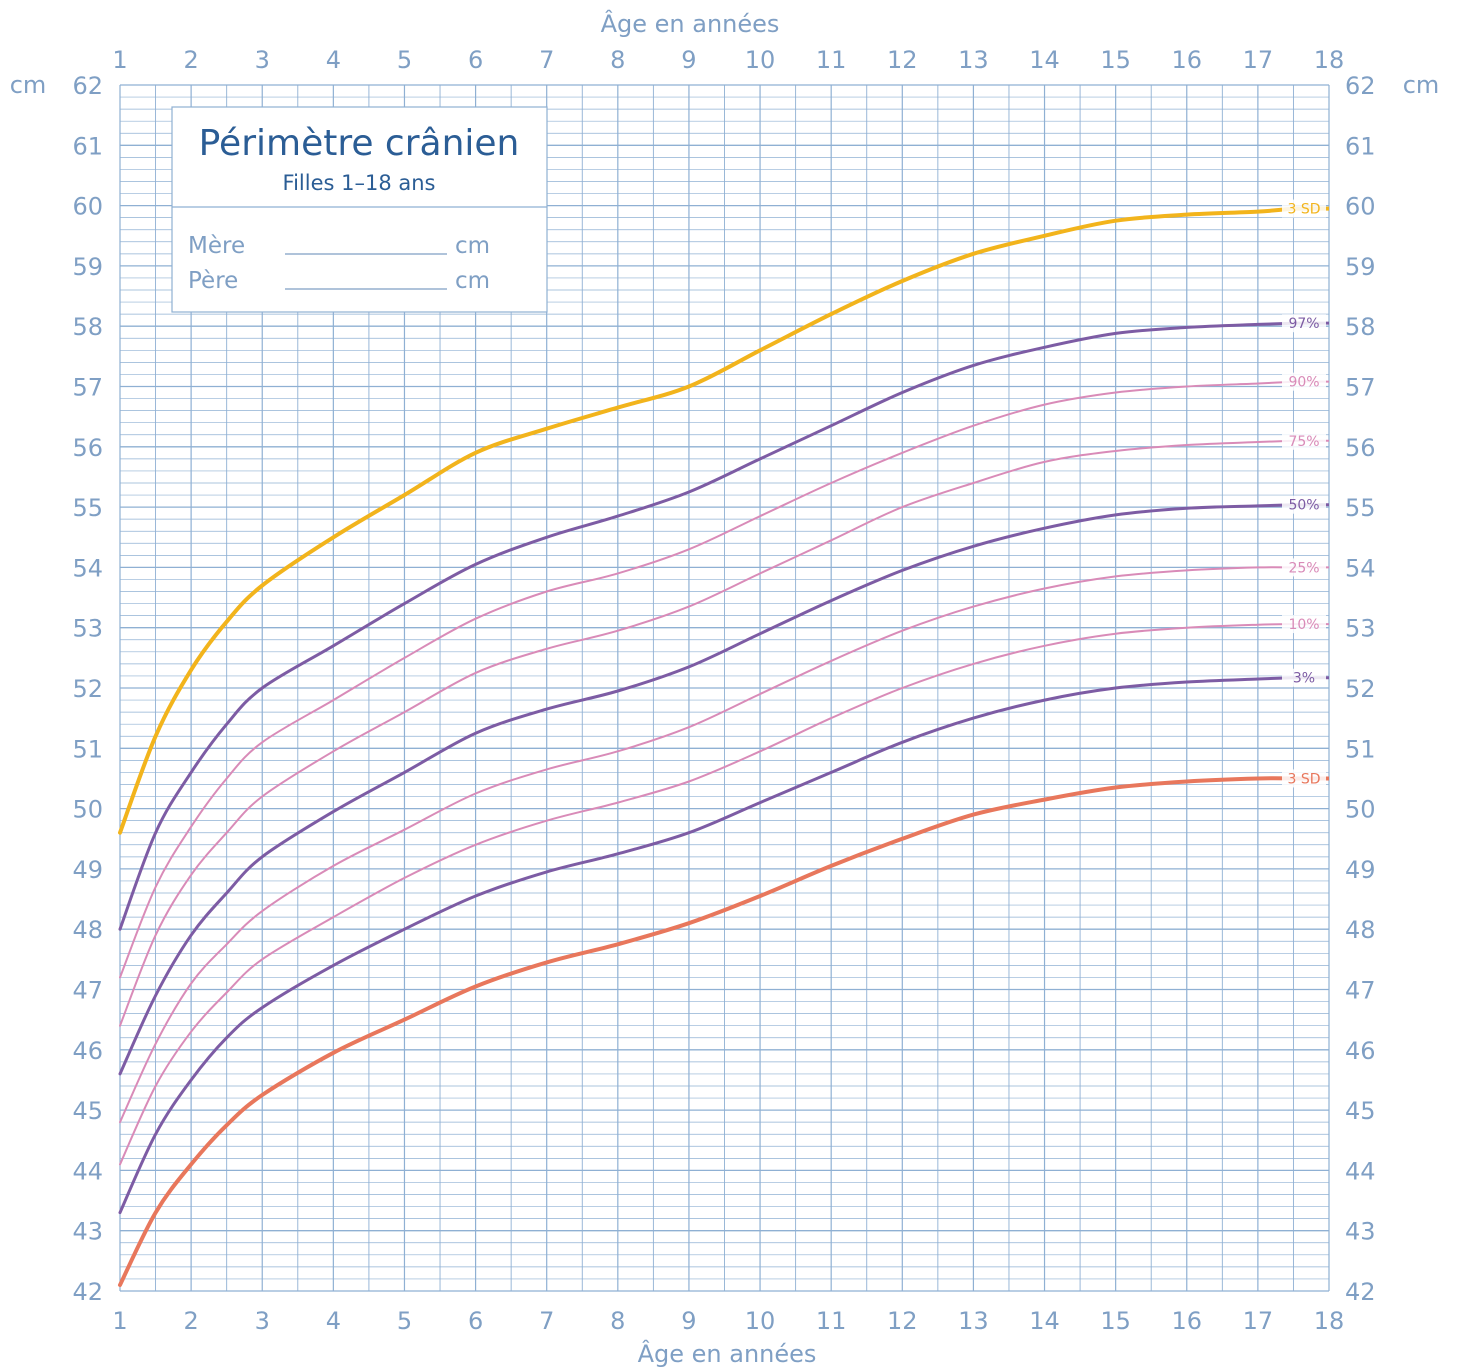 The width and height of the screenshot is (1459, 1368). What do you see at coordinates (1360, 991) in the screenshot?
I see `y-tick-label-right: 47` at bounding box center [1360, 991].